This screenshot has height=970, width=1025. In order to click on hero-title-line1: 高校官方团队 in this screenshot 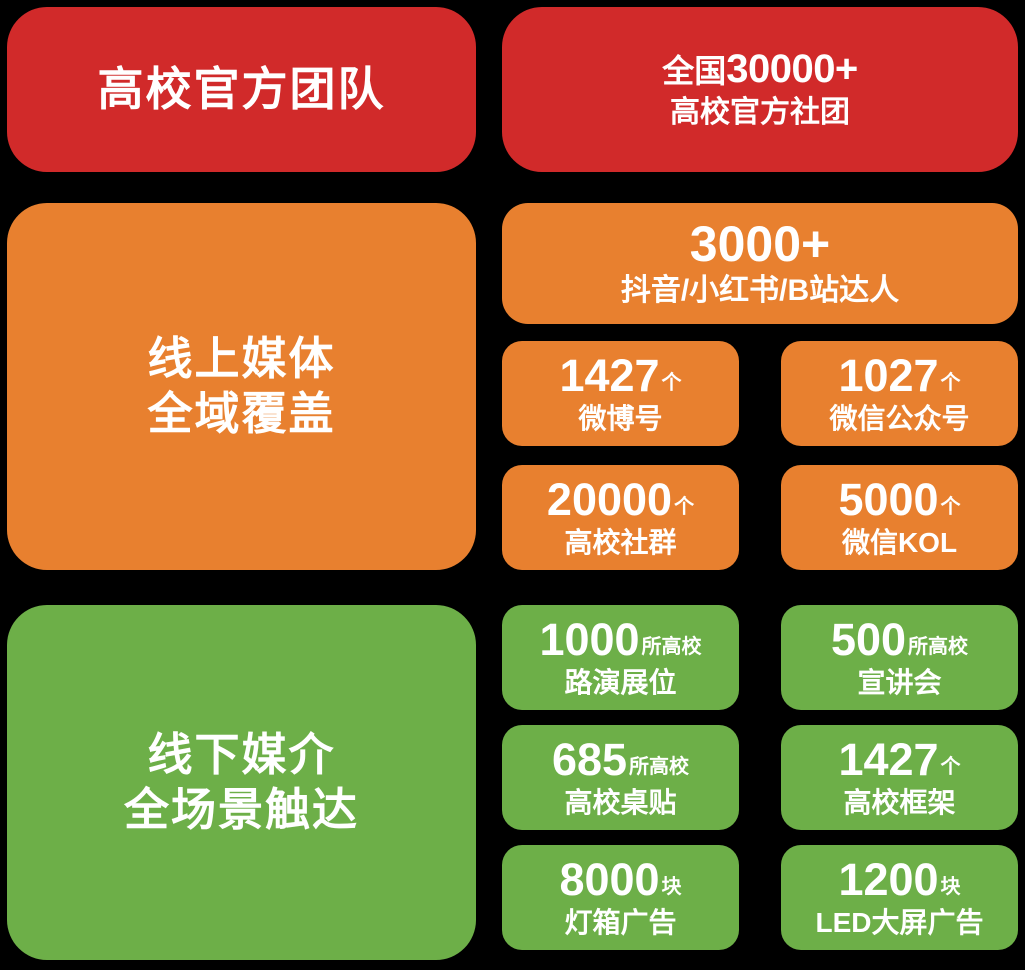, I will do `click(241, 89)`.